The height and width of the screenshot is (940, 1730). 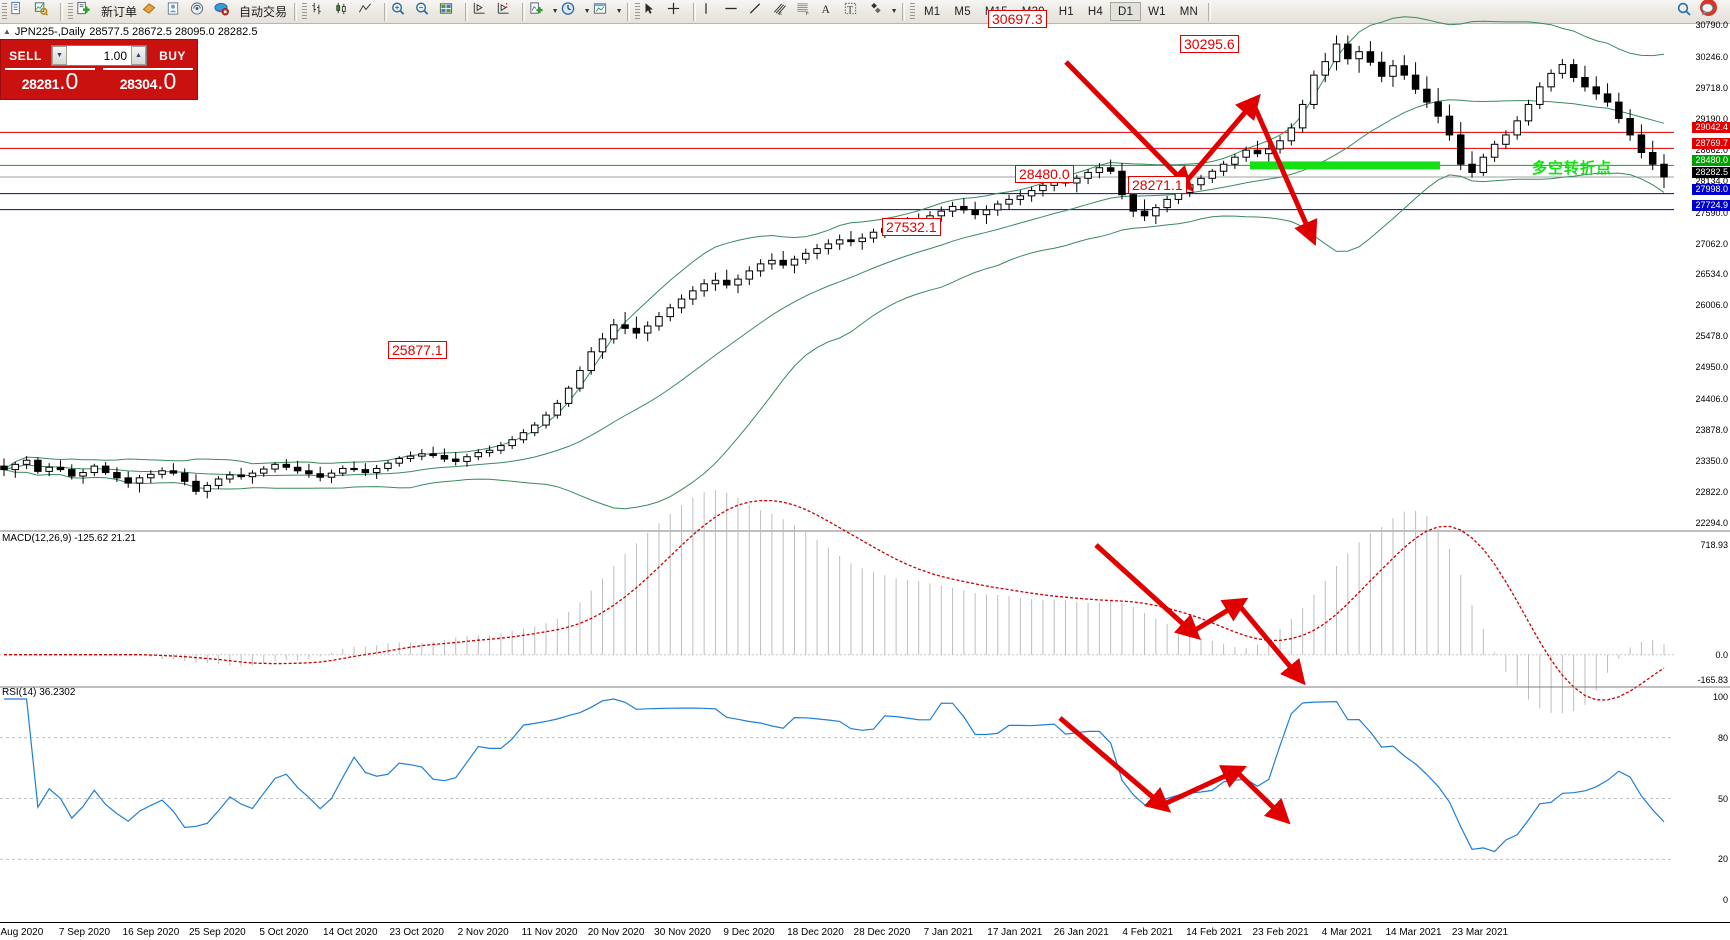 What do you see at coordinates (40, 84) in the screenshot?
I see `sell-price-main: 28281` at bounding box center [40, 84].